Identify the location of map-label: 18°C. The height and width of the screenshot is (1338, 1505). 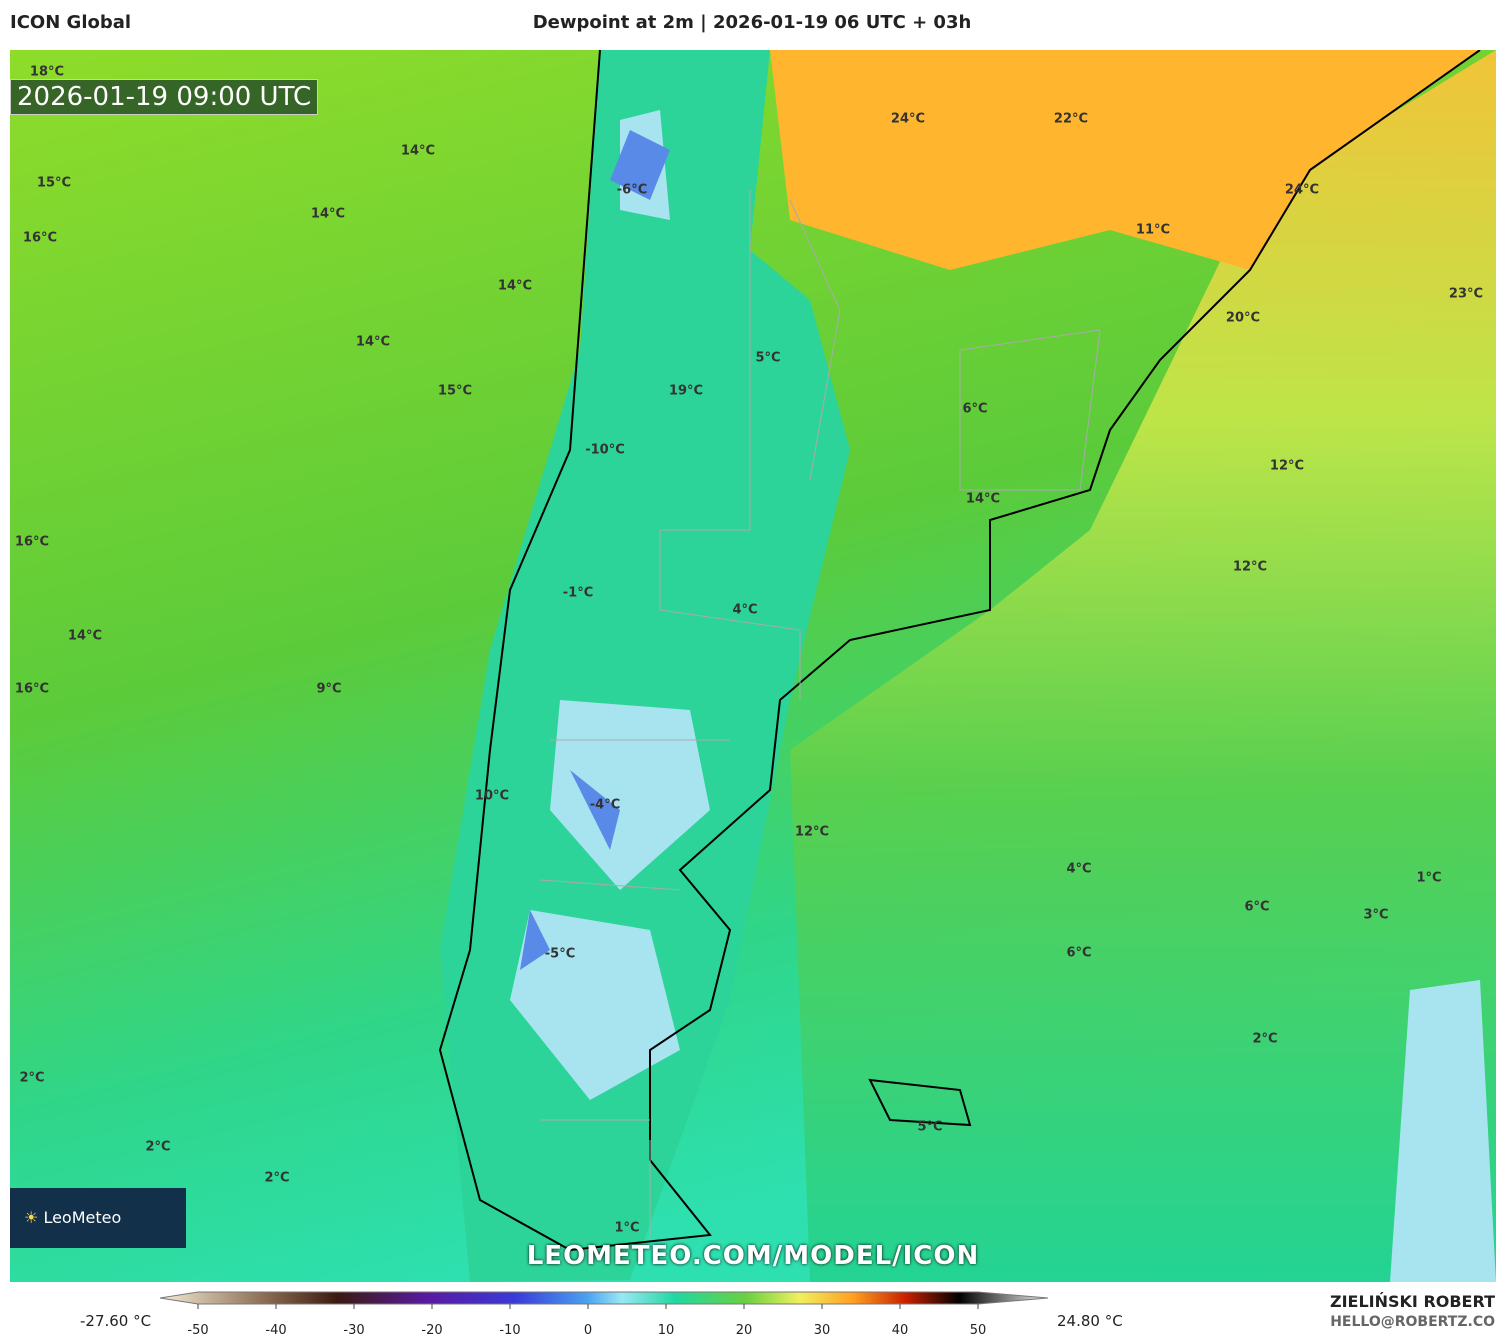
(47, 72).